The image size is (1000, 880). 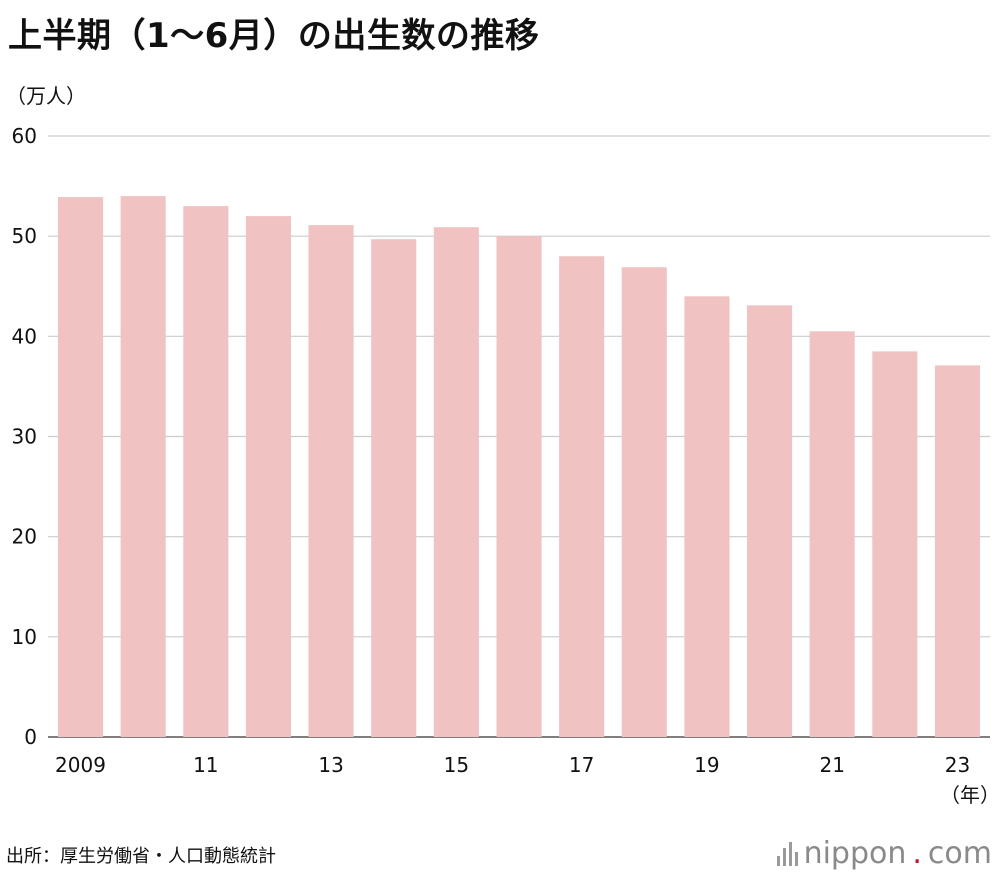 What do you see at coordinates (24, 537) in the screenshot?
I see `y-tick-label: 20` at bounding box center [24, 537].